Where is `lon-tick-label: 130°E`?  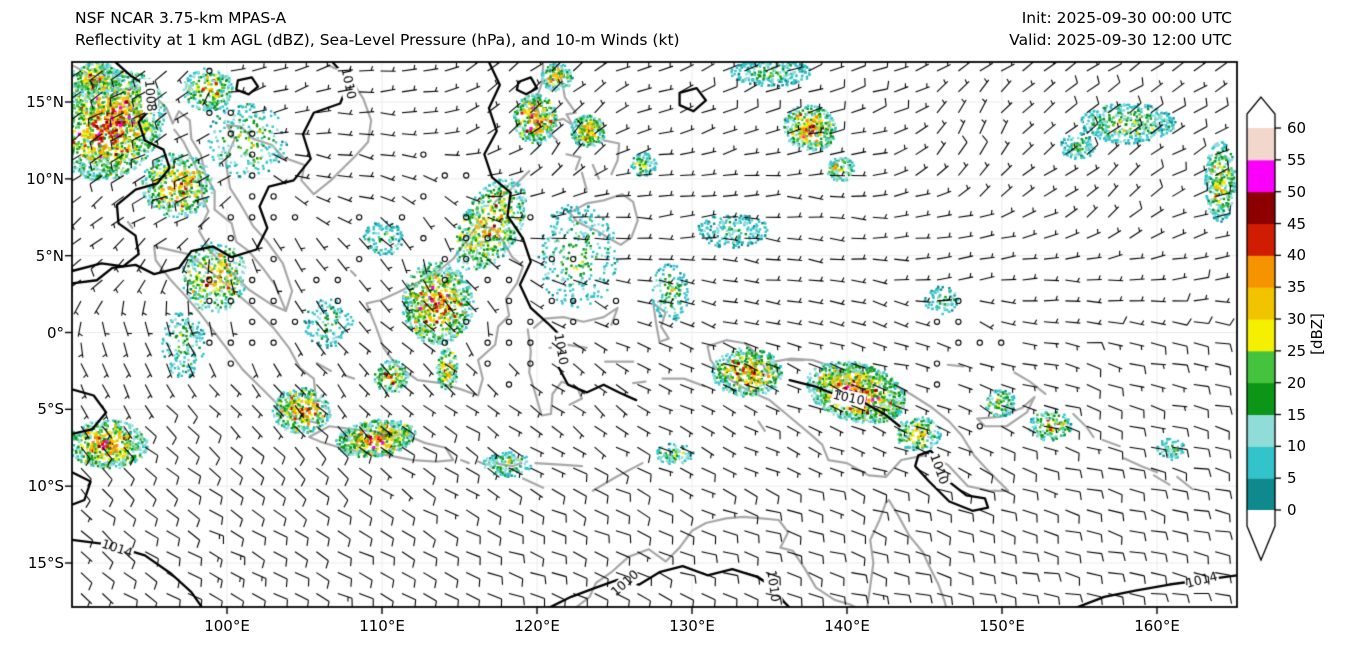 lon-tick-label: 130°E is located at coordinates (692, 626).